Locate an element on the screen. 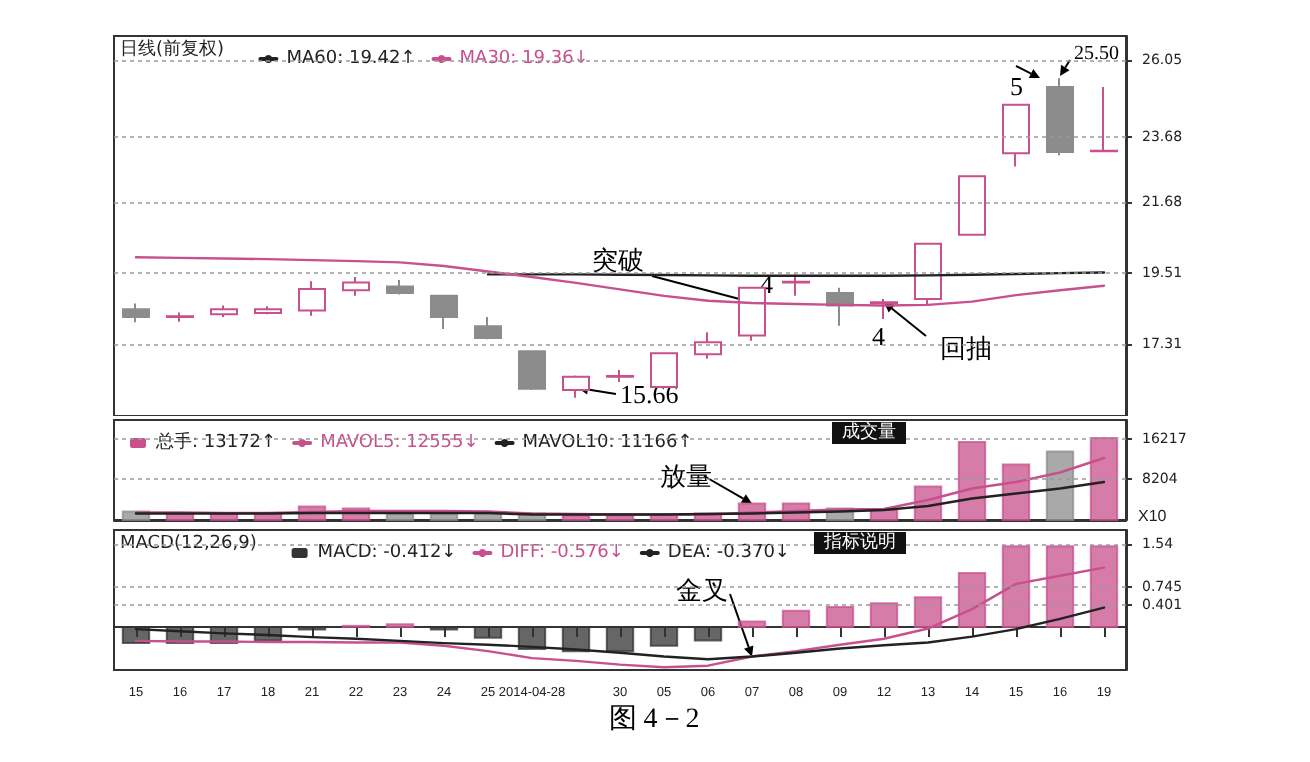 This screenshot has width=1310, height=762. legend-label: MACD: -0.412↓ is located at coordinates (387, 553).